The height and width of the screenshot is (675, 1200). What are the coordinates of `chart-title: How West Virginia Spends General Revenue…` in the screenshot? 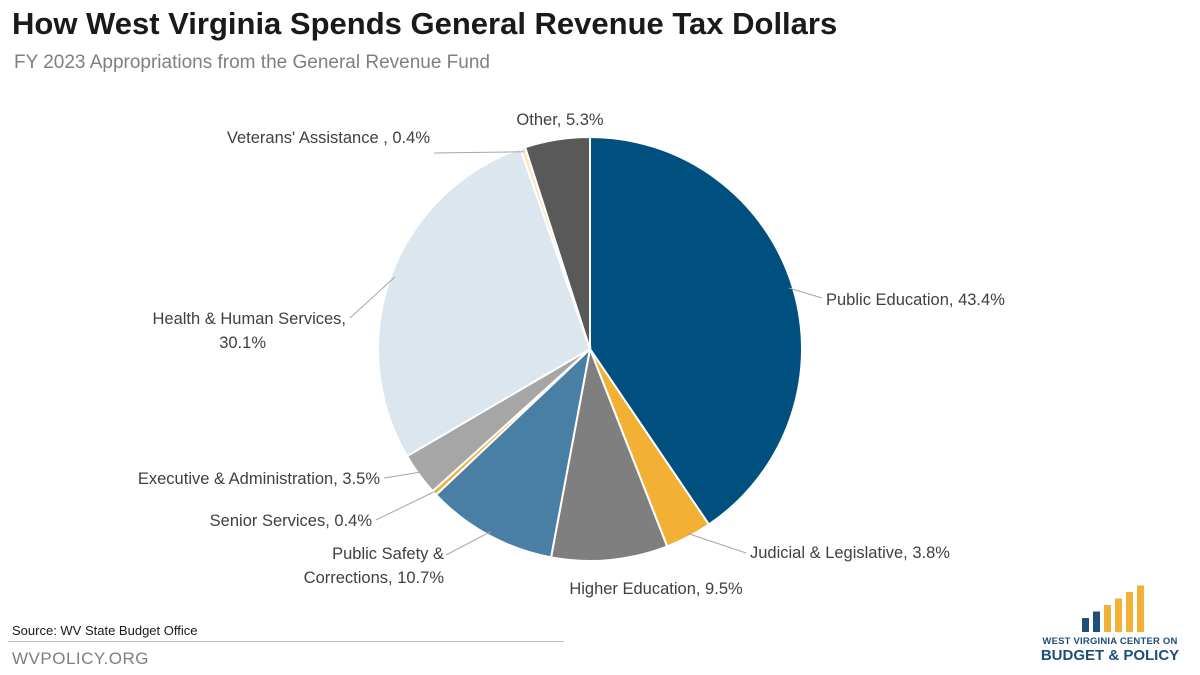 It's located at (425, 23).